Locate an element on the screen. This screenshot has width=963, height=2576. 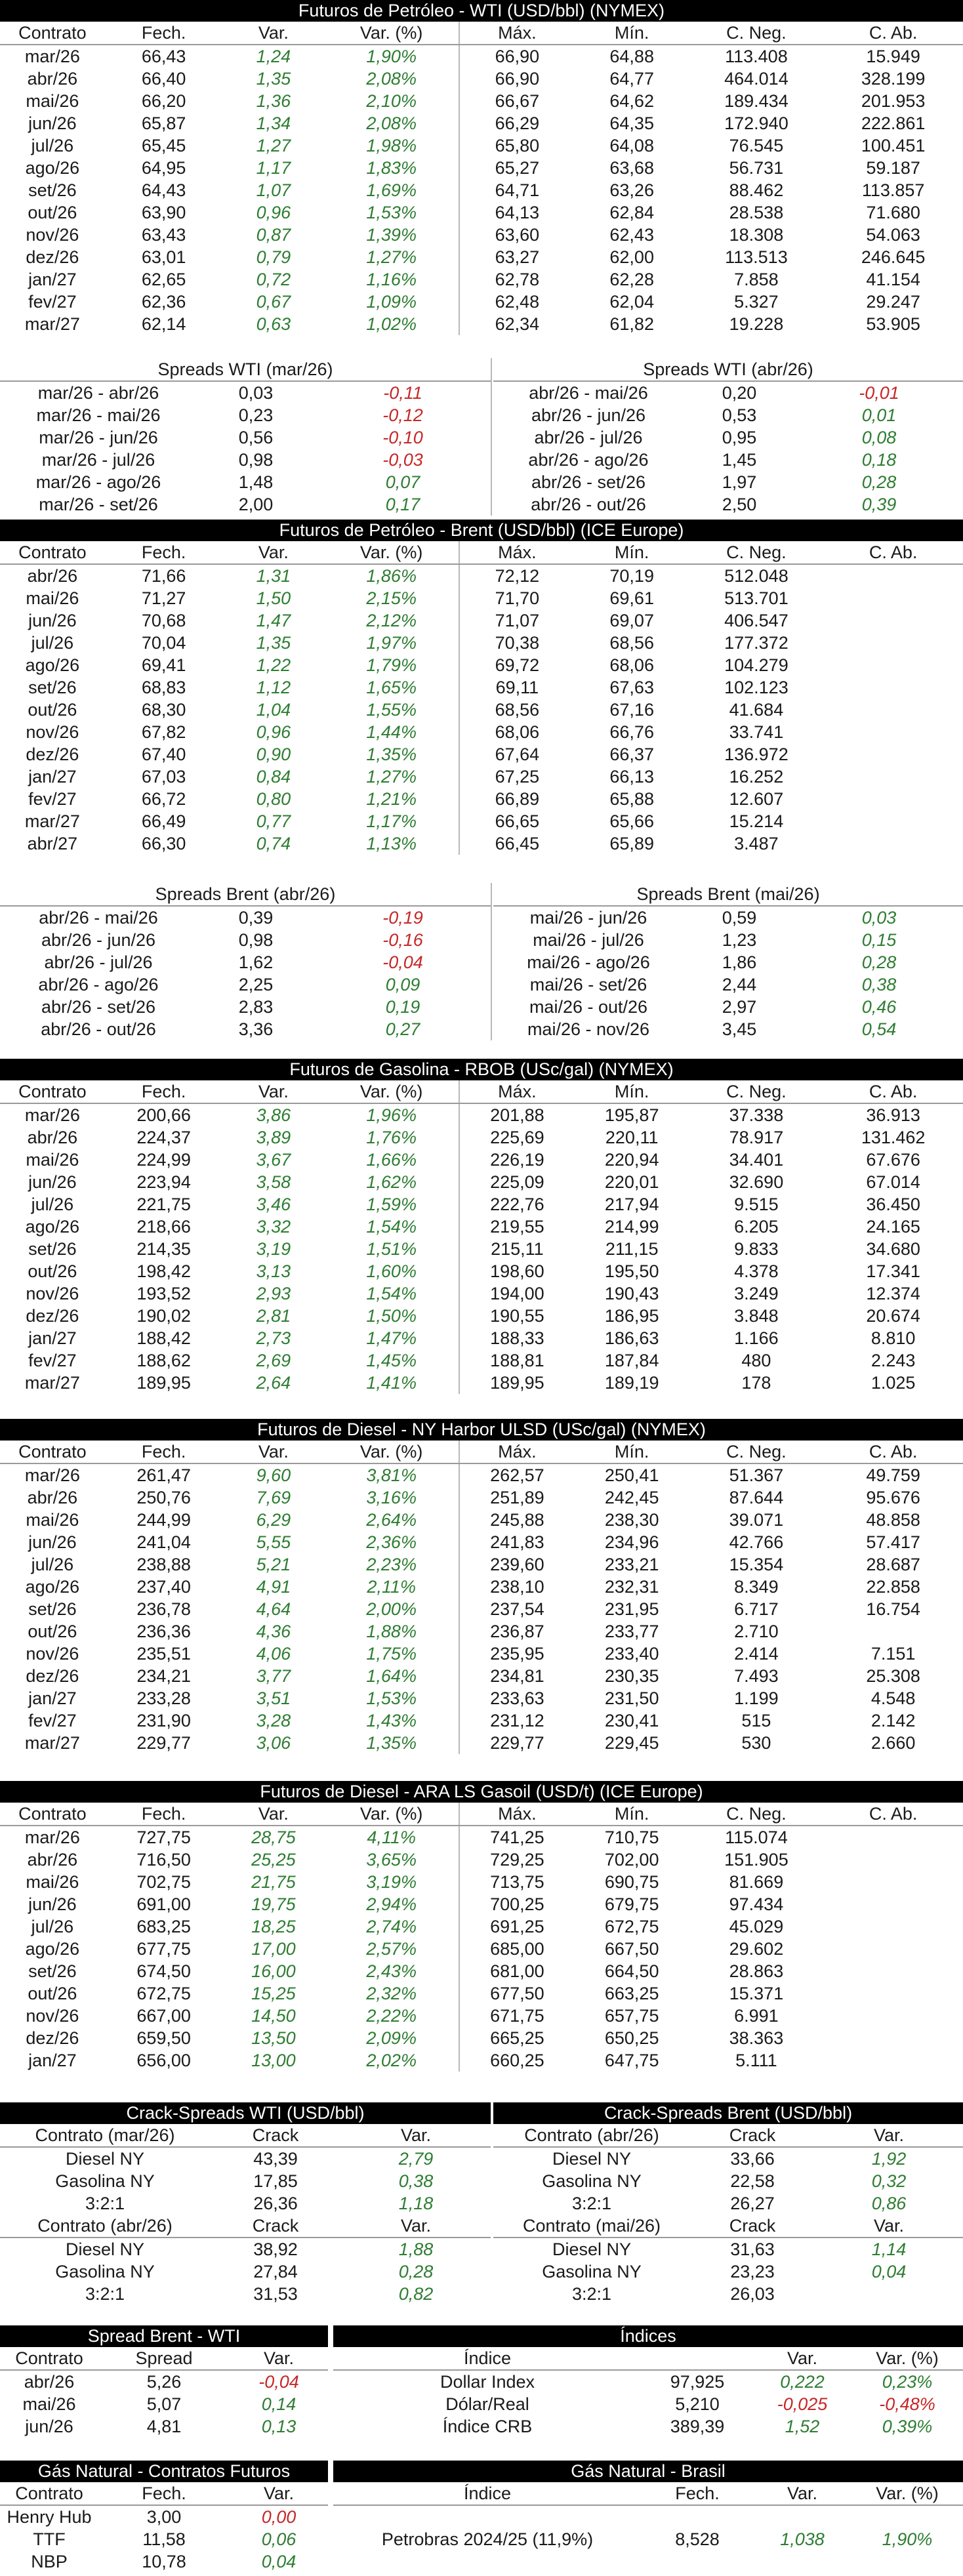
table-cell: 29.247 is located at coordinates (893, 302).